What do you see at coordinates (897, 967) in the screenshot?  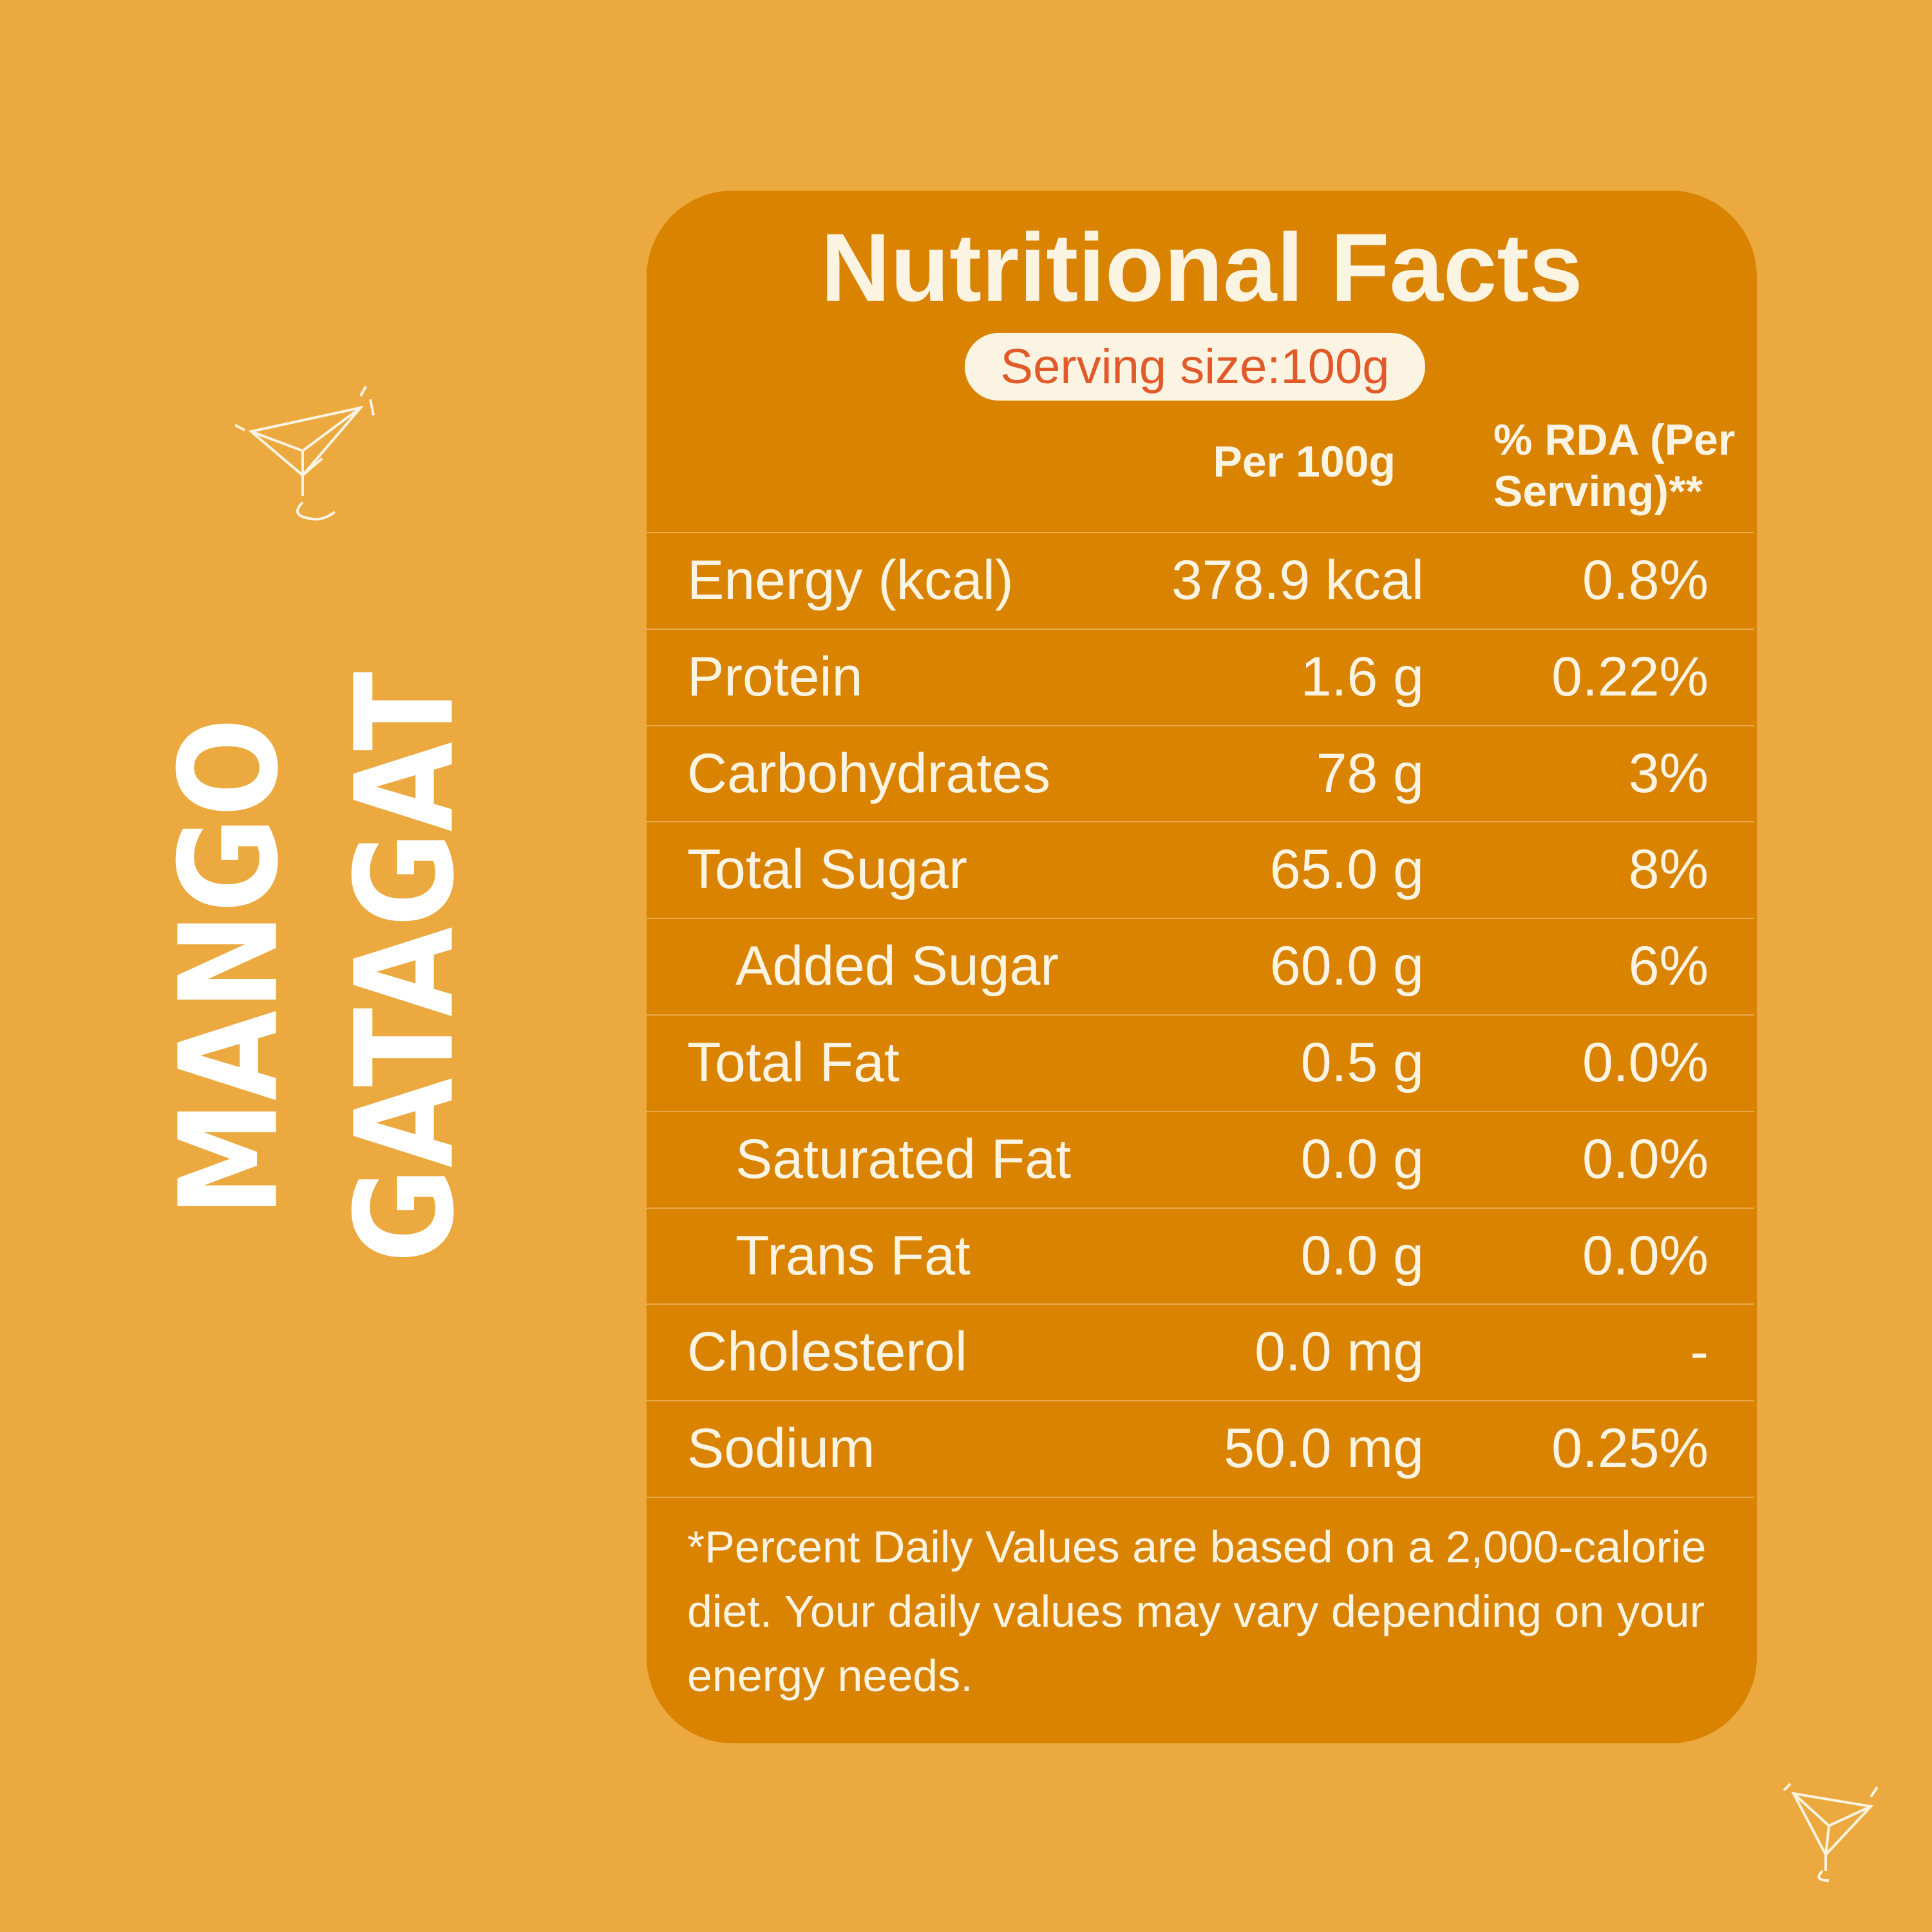 I see `nutrient-name: Added Sugar` at bounding box center [897, 967].